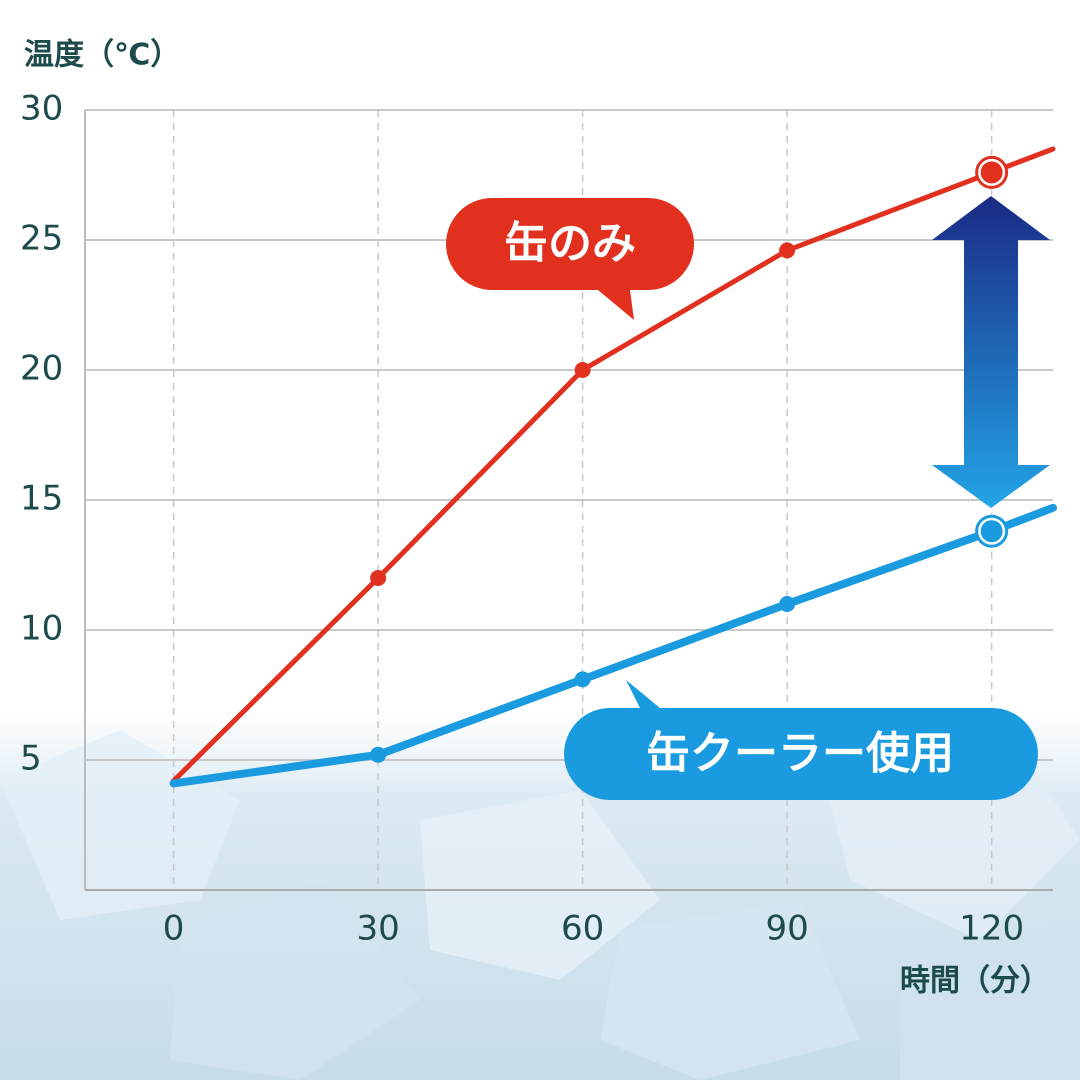 Image resolution: width=1080 pixels, height=1084 pixels. Describe the element at coordinates (41, 629) in the screenshot. I see `y-tick-label: 10` at that location.